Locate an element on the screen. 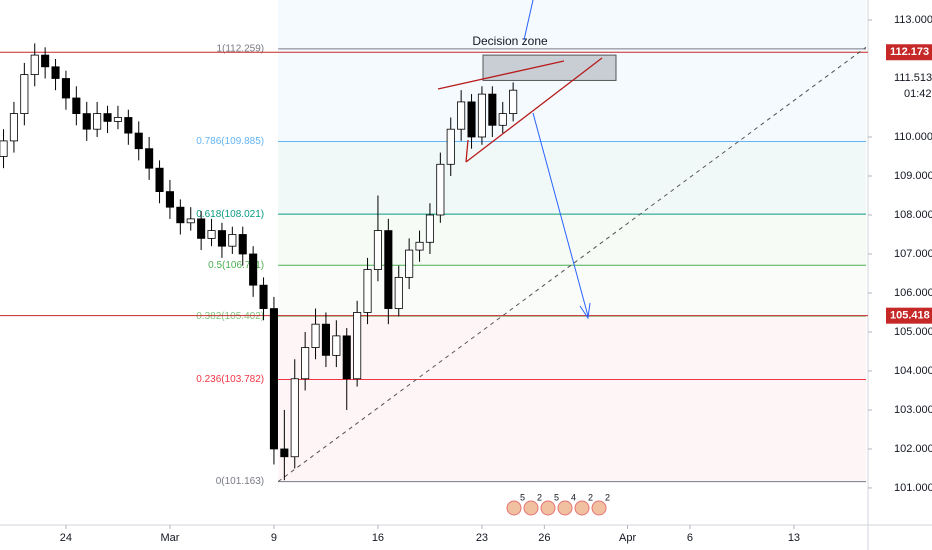 This screenshot has width=932, height=550. fib-label: 0.618(108.021) is located at coordinates (230, 214).